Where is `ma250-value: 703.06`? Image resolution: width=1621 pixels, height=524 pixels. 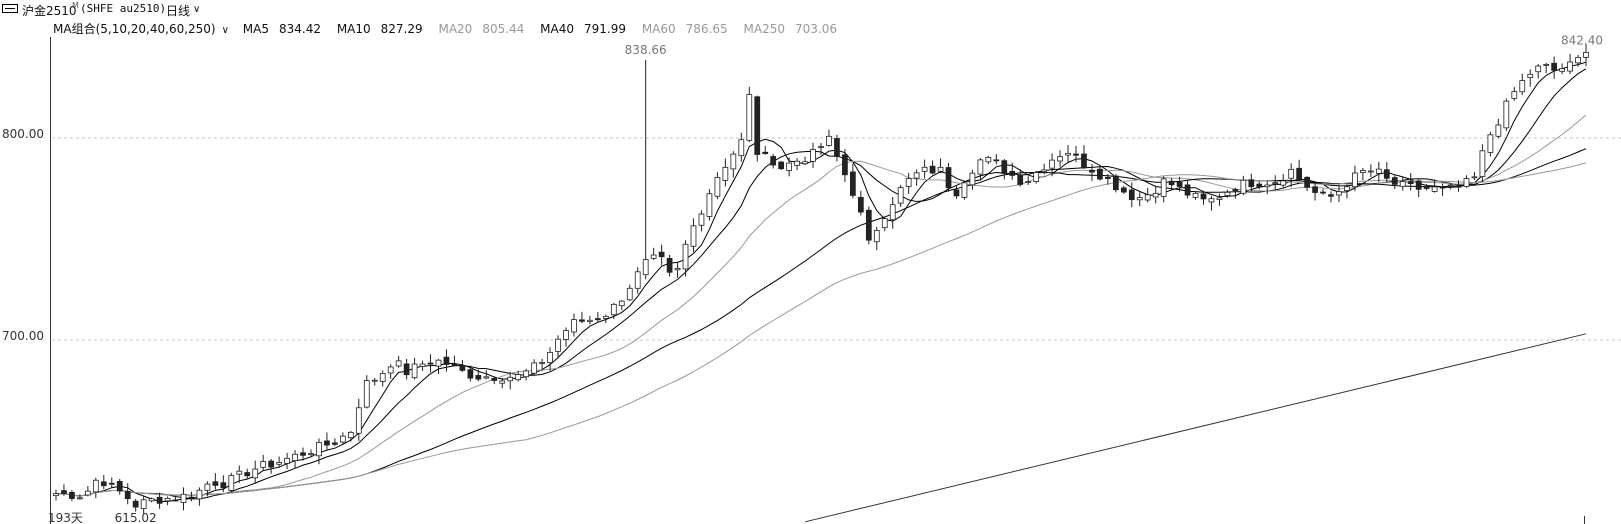 ma250-value: 703.06 is located at coordinates (815, 29).